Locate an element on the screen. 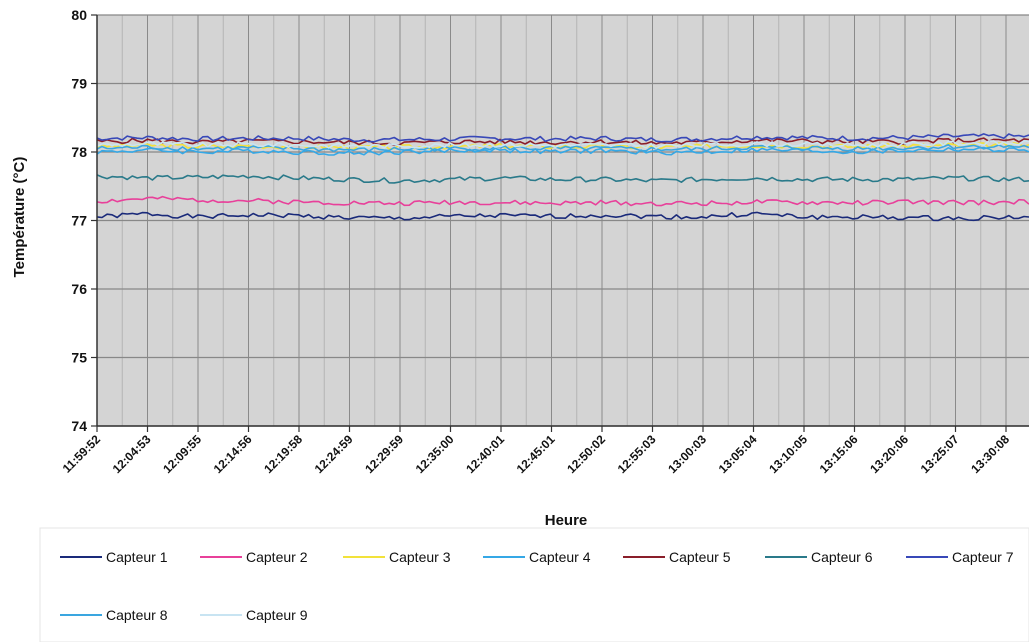  x-tick-label: 12:29:59 is located at coordinates (384, 454).